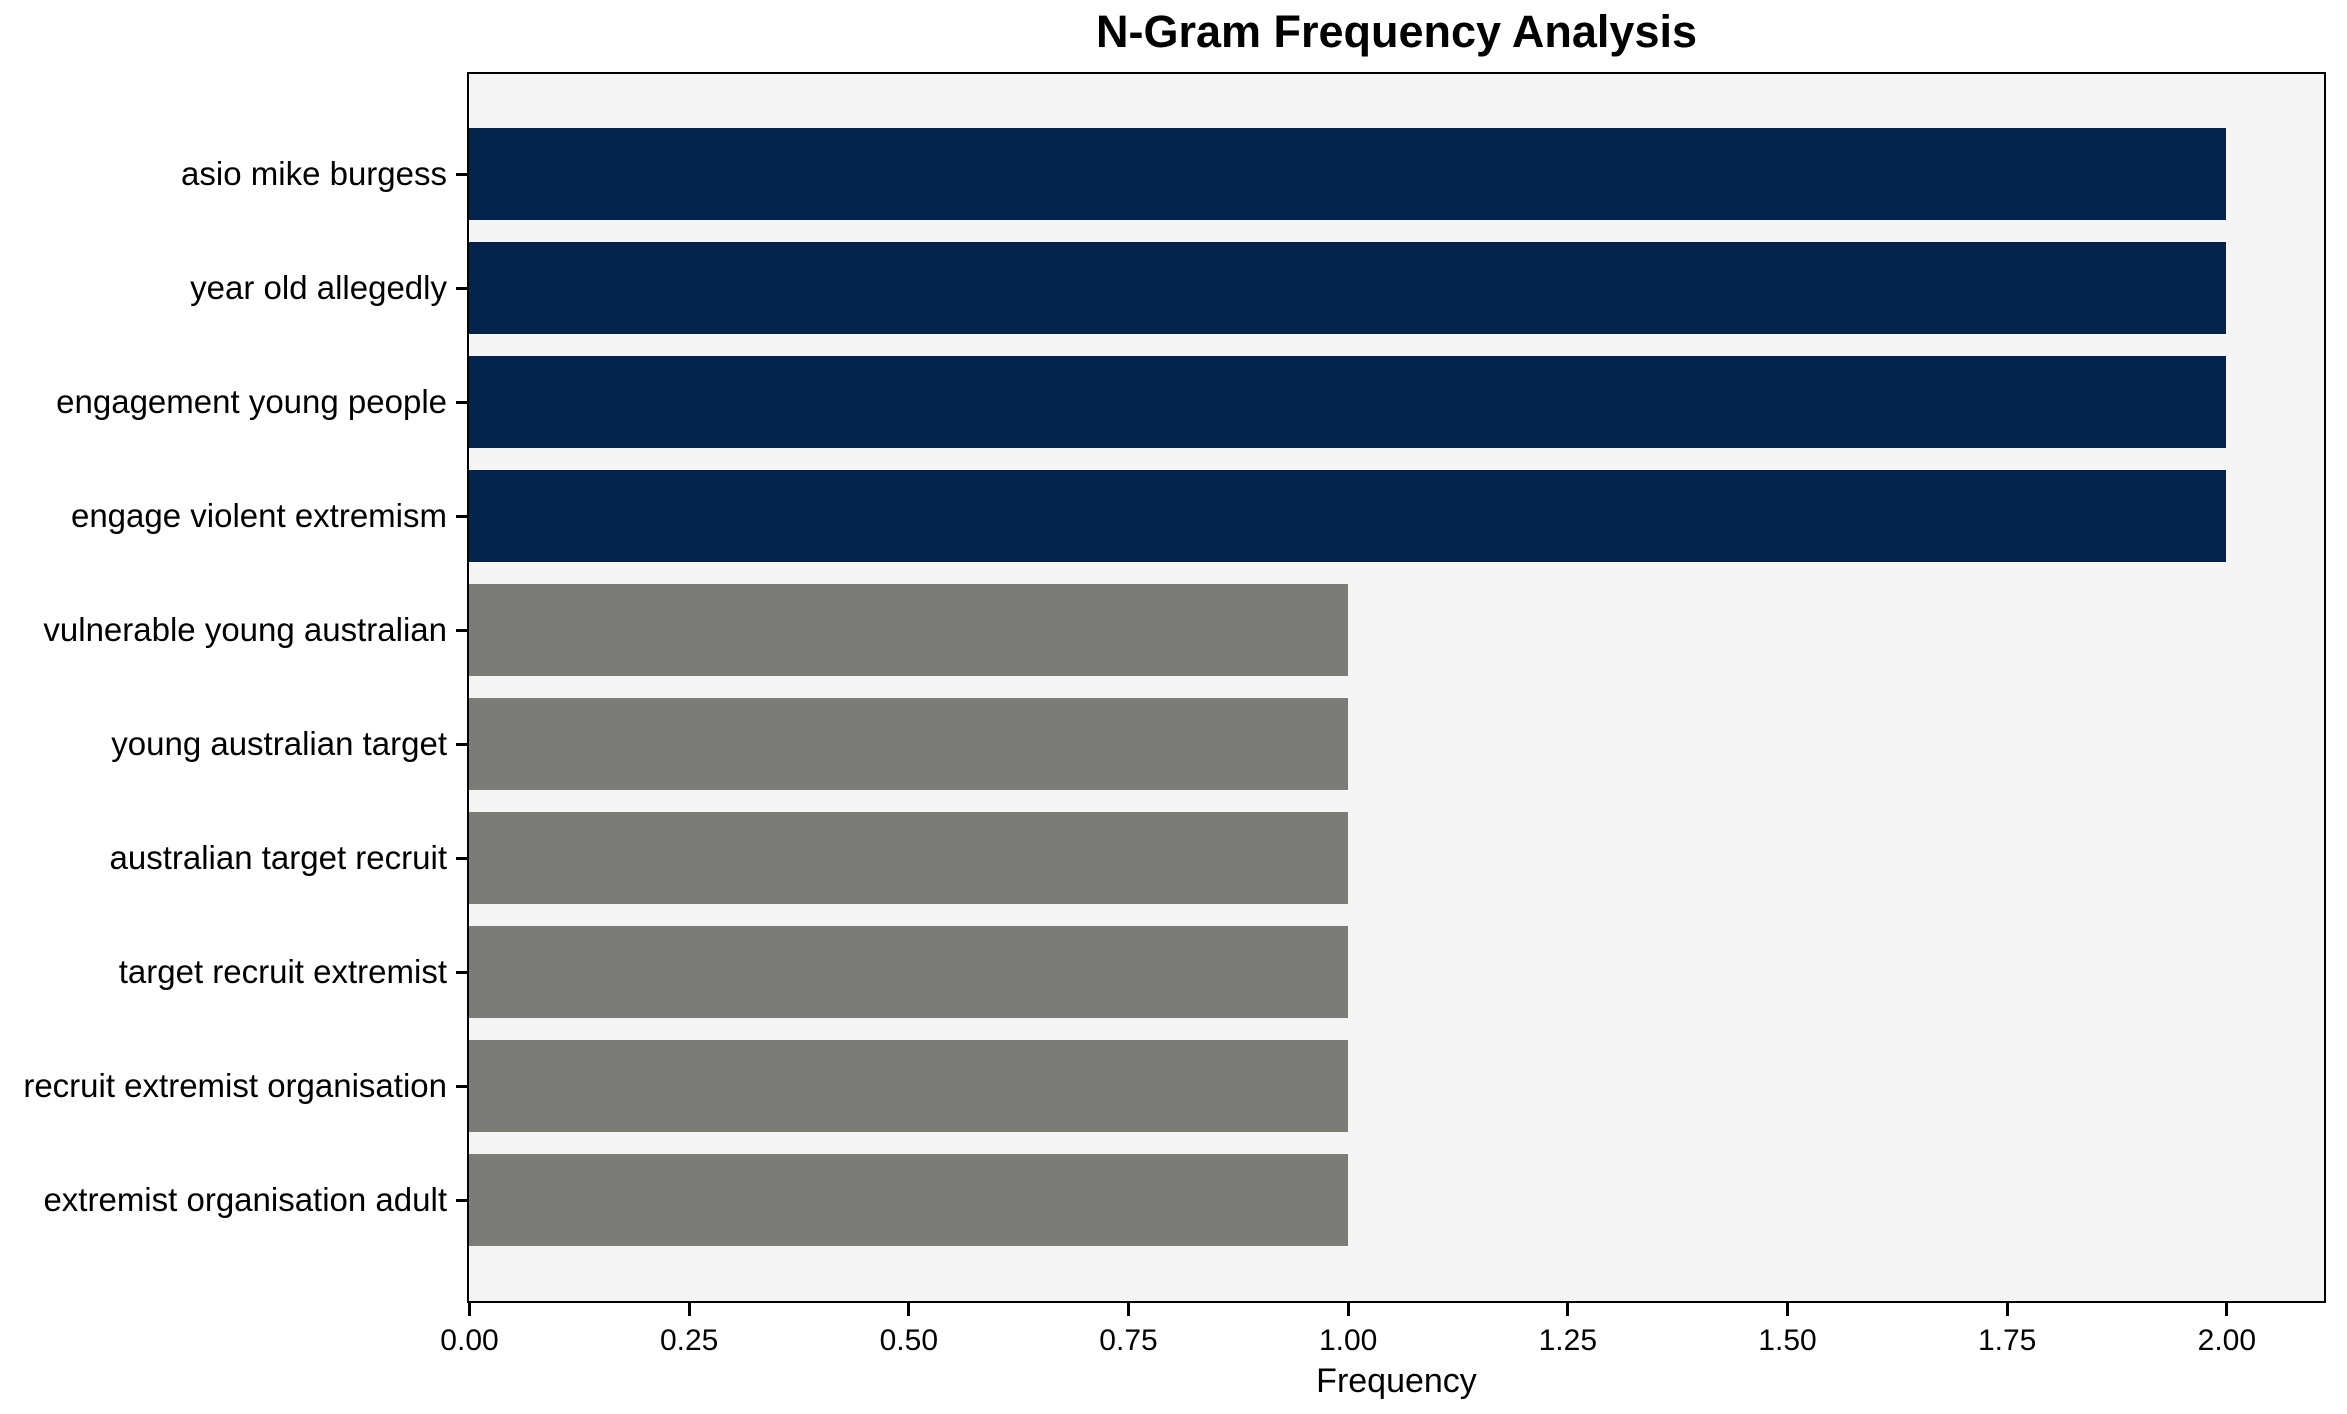 The image size is (2347, 1414). Describe the element at coordinates (1568, 1340) in the screenshot. I see `x-axis-tick-label: 1.25` at that location.